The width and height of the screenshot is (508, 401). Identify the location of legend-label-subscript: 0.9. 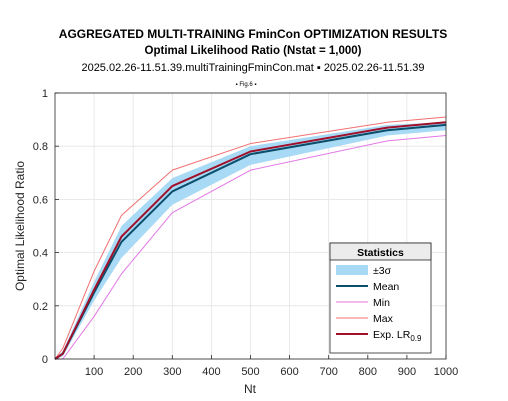
(416, 338).